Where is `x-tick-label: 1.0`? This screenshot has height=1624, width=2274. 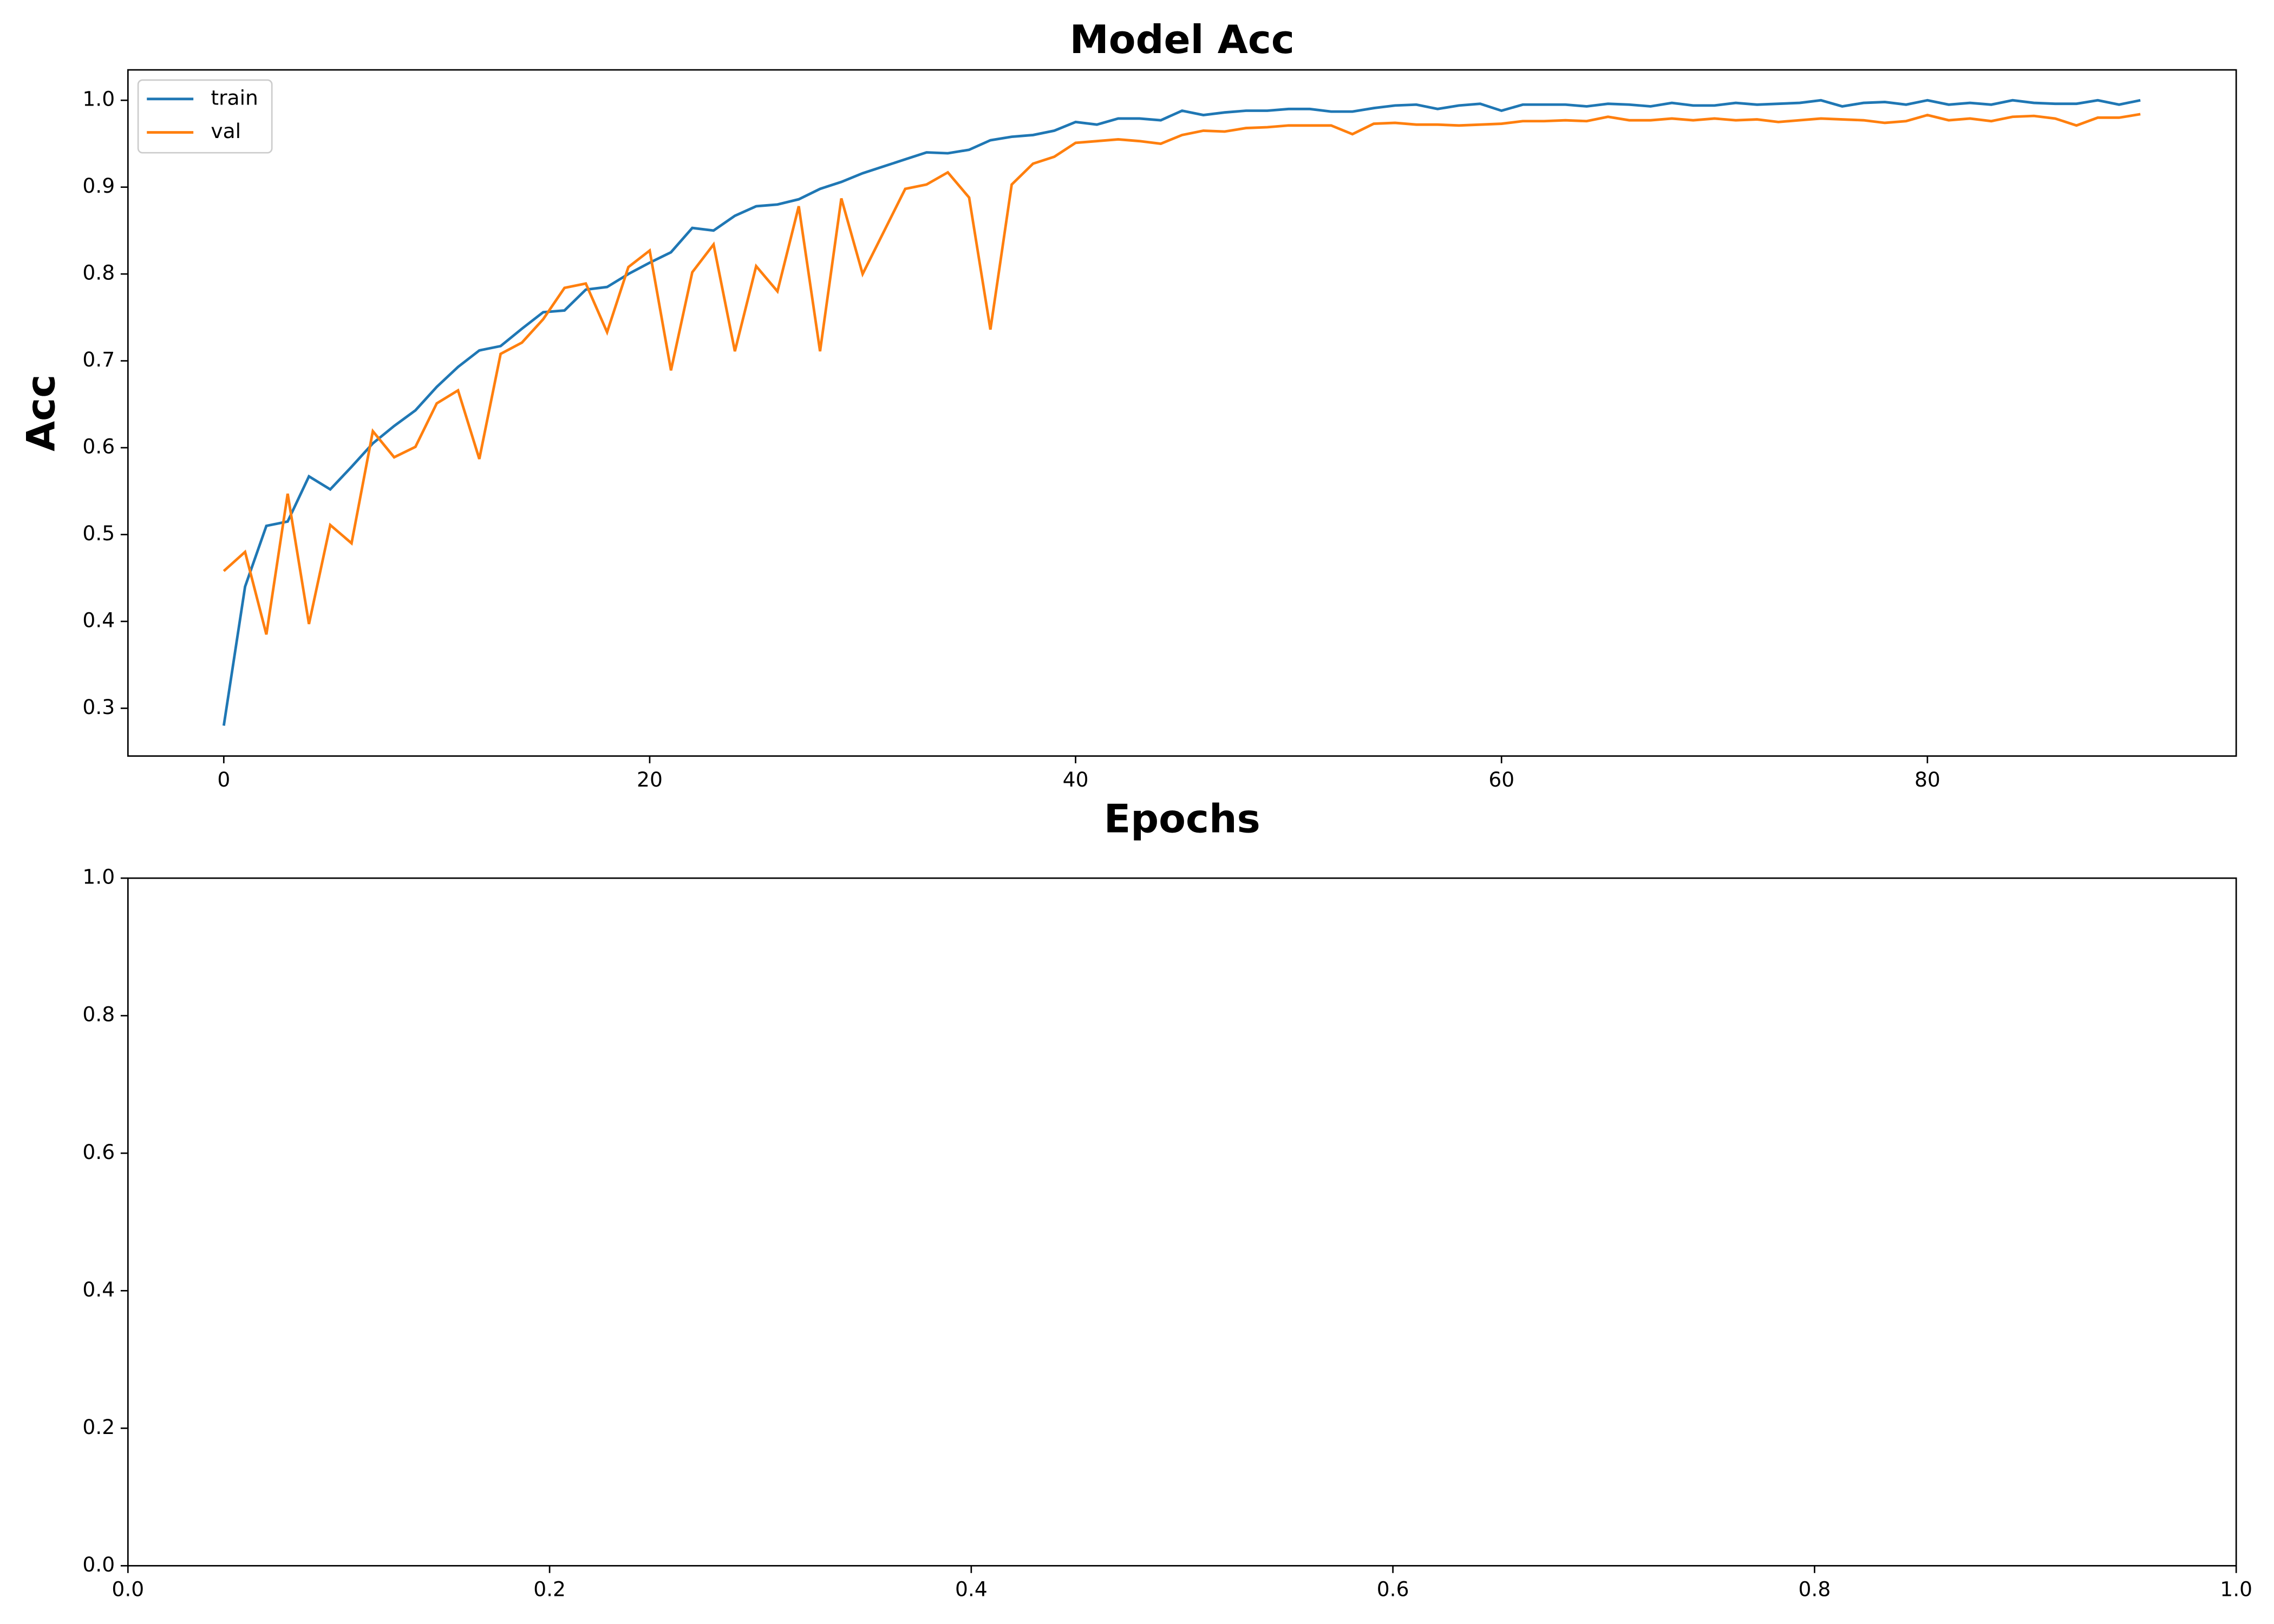
x-tick-label: 1.0 is located at coordinates (2236, 1589).